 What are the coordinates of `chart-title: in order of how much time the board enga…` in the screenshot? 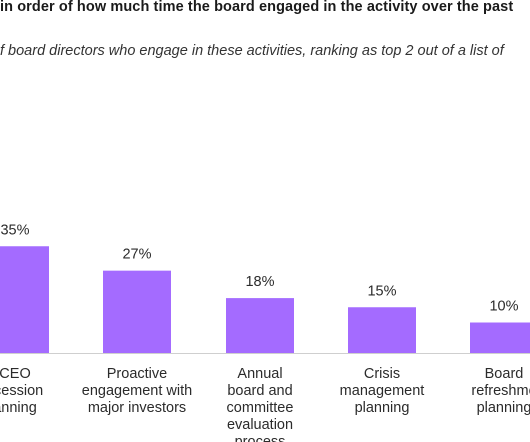 It's located at (257, 7).